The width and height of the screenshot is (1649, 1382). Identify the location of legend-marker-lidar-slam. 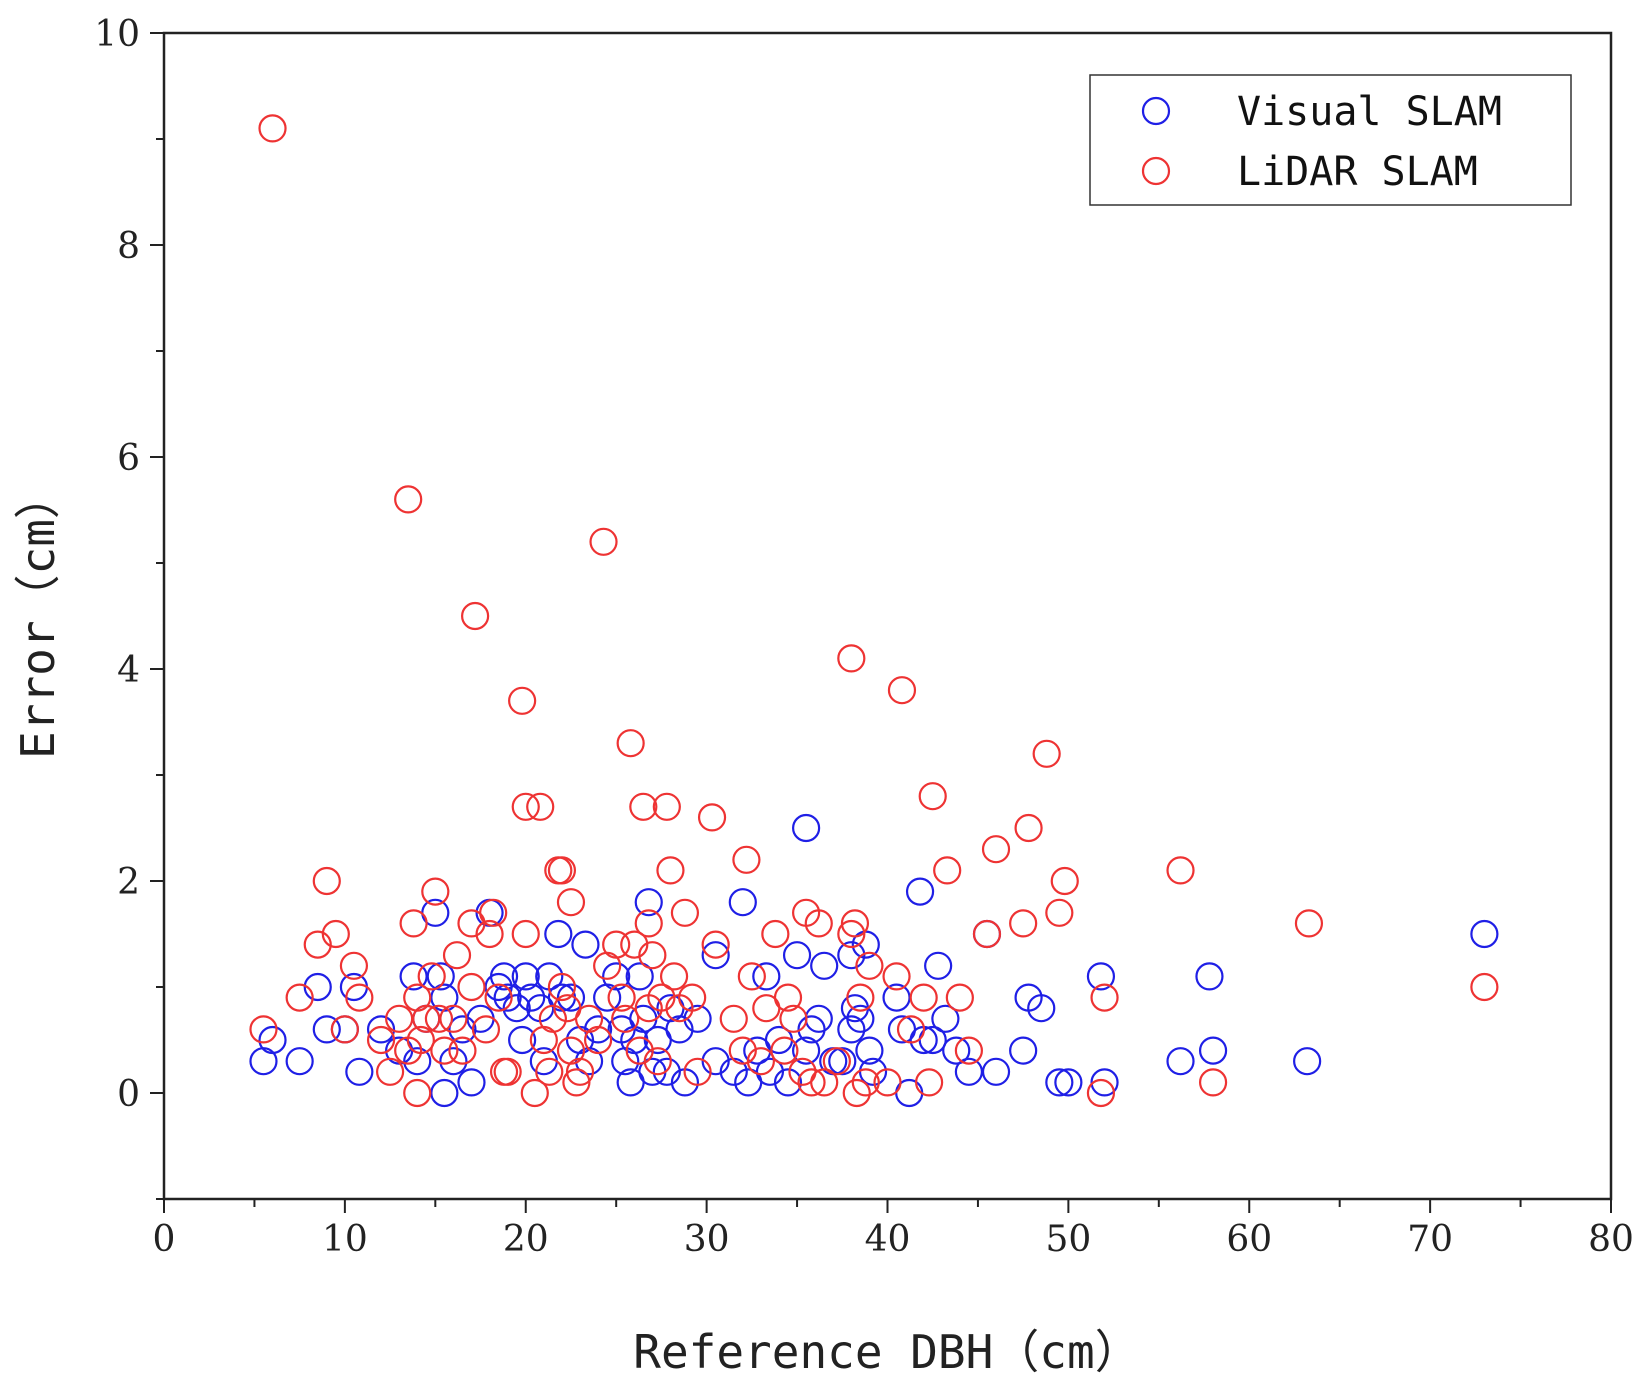
(1156, 171).